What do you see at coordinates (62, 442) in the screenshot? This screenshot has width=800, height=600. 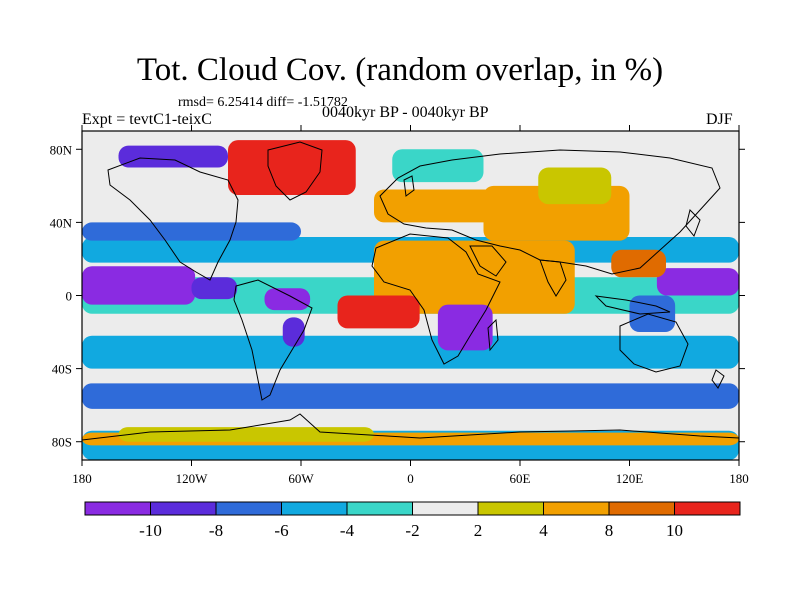 I see `lat-tick-label: 80S` at bounding box center [62, 442].